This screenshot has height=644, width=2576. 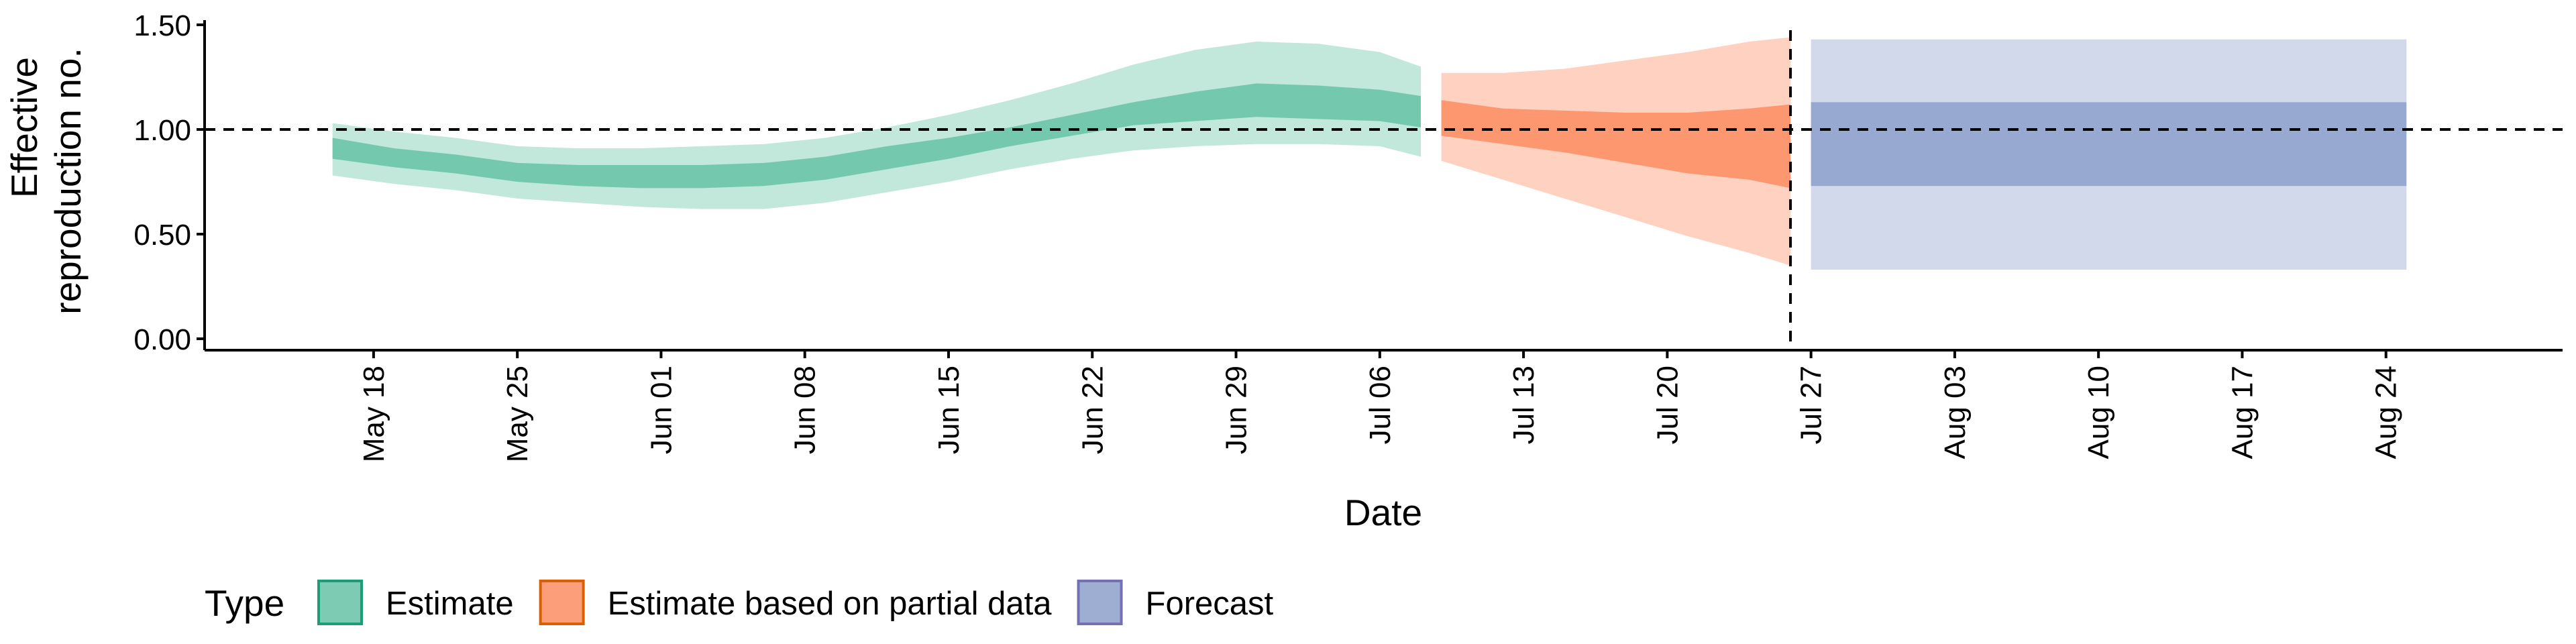 I want to click on x-tick-label: Aug 24, so click(x=2386, y=412).